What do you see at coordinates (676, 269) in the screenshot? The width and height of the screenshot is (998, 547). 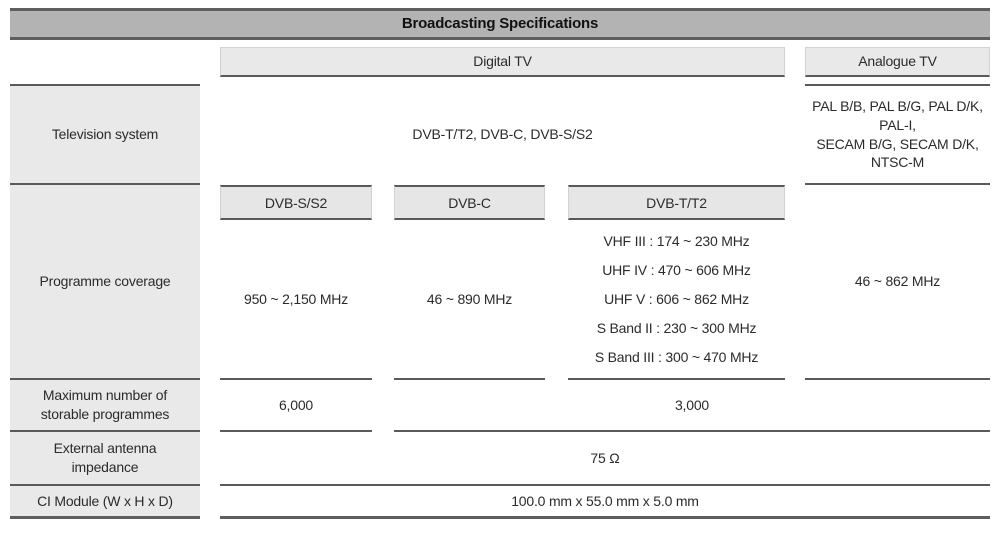 I see `dvb-t-band-uhf-iv: UHF IV : 470 ~ 606 MHz` at bounding box center [676, 269].